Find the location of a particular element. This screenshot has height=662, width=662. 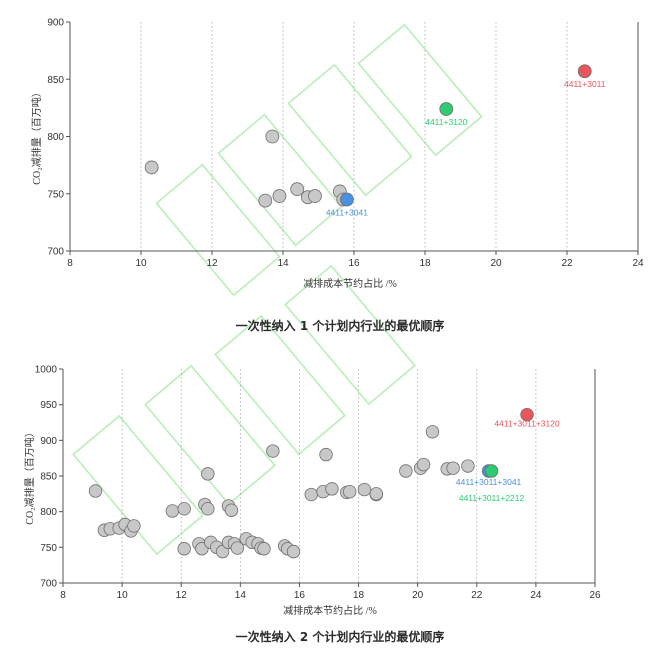

chart-1-x-tick-label: 16 is located at coordinates (354, 263).